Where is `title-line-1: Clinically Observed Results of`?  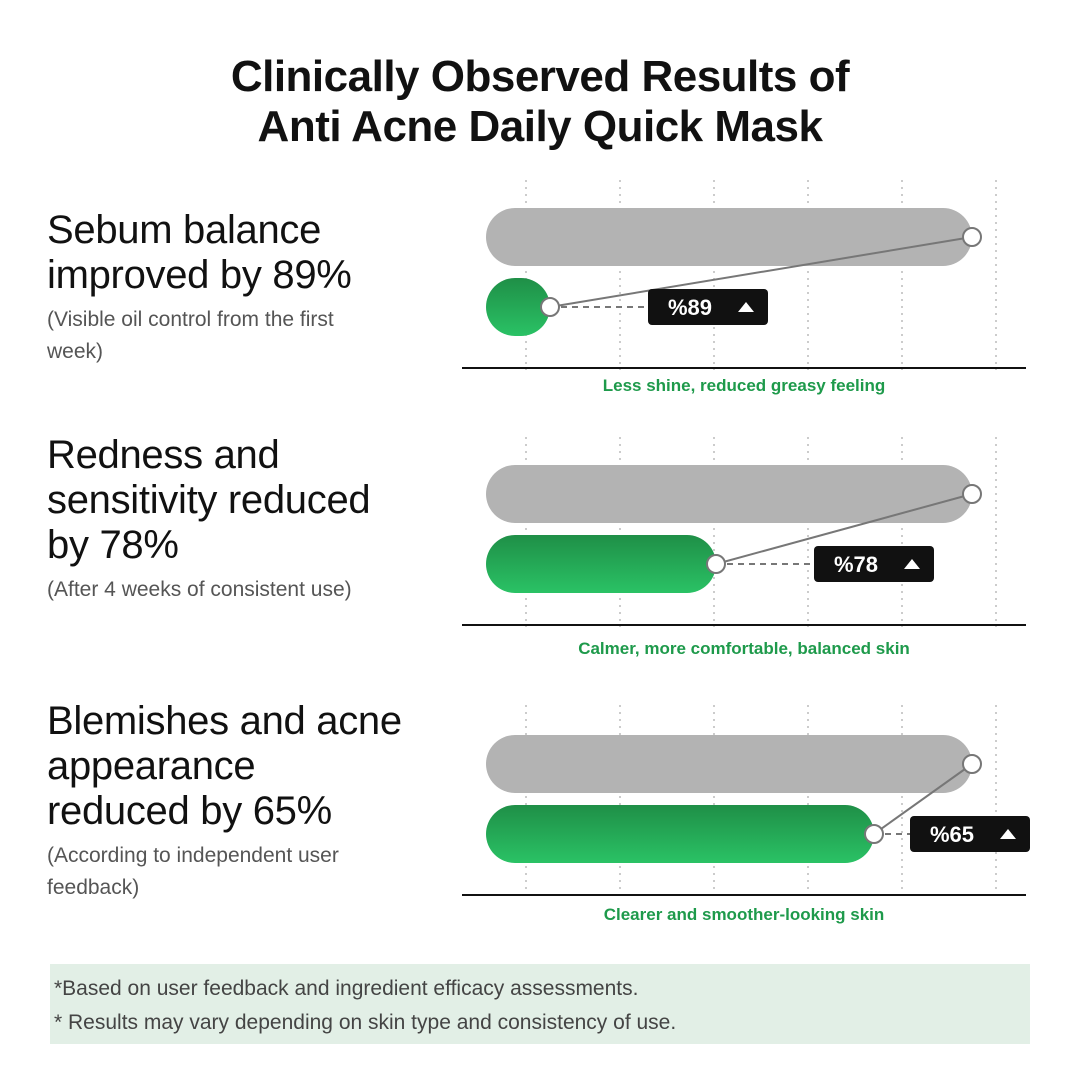
title-line-1: Clinically Observed Results of is located at coordinates (540, 76).